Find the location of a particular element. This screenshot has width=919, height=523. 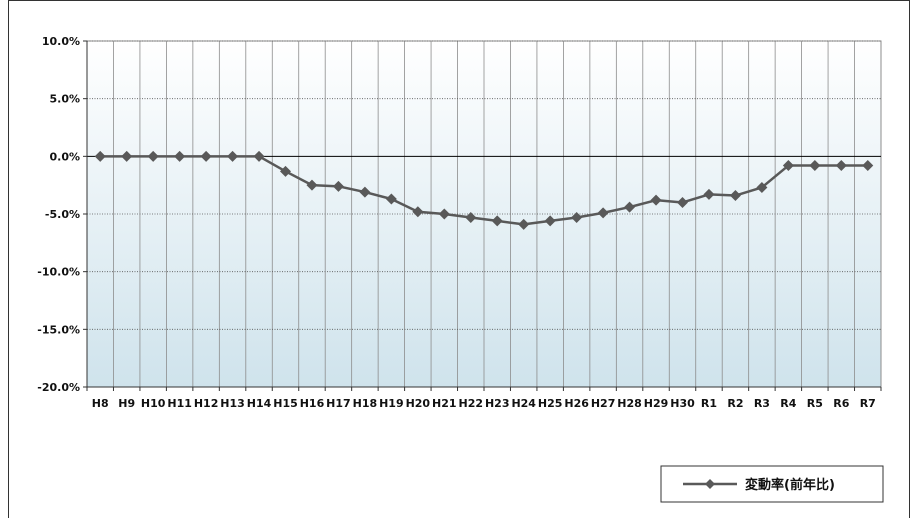

x-tick-label: H26 is located at coordinates (576, 403).